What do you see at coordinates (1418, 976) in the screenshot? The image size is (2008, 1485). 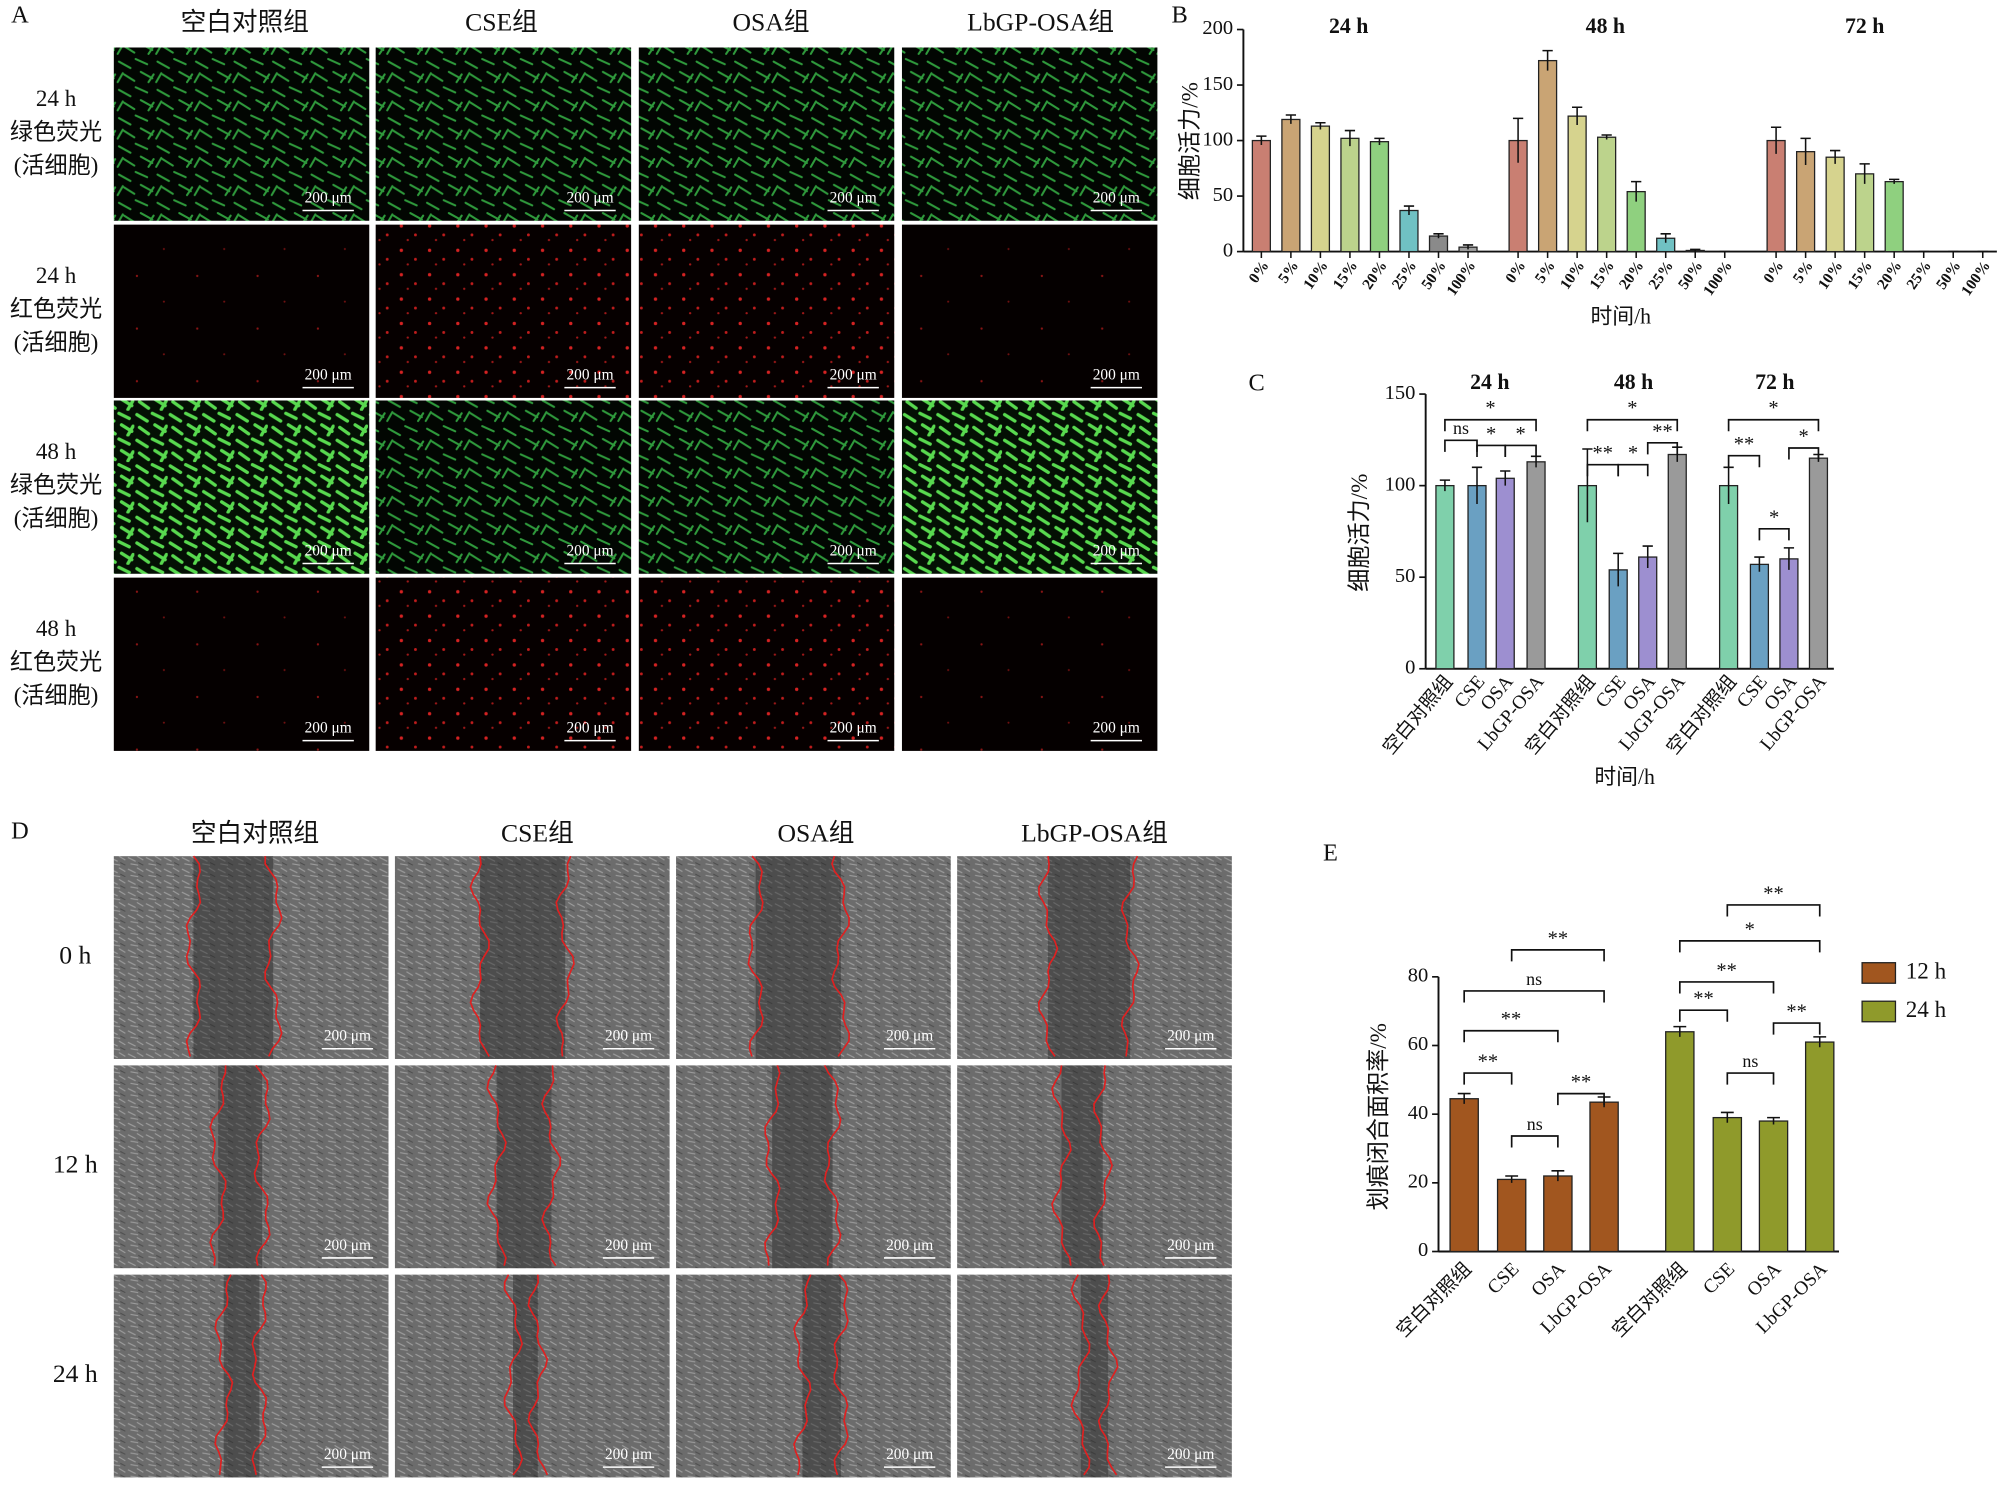 I see `y-tick-label: 80` at bounding box center [1418, 976].